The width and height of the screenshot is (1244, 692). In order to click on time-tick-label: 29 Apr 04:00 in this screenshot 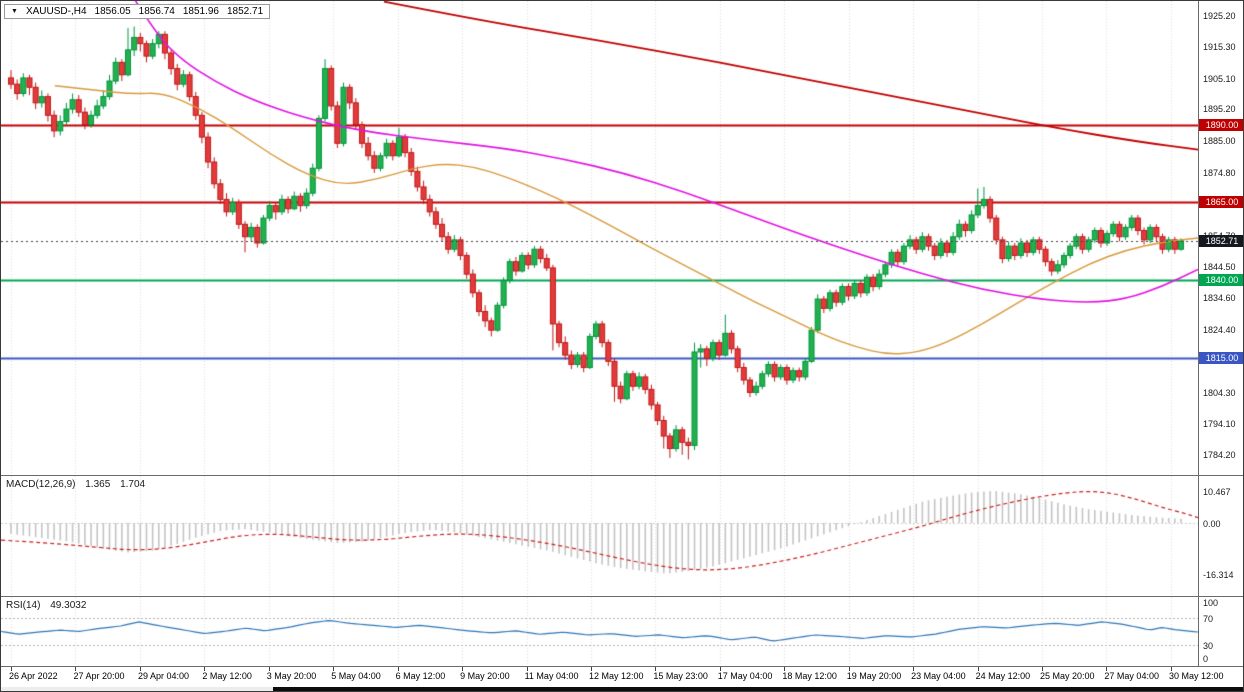, I will do `click(163, 676)`.